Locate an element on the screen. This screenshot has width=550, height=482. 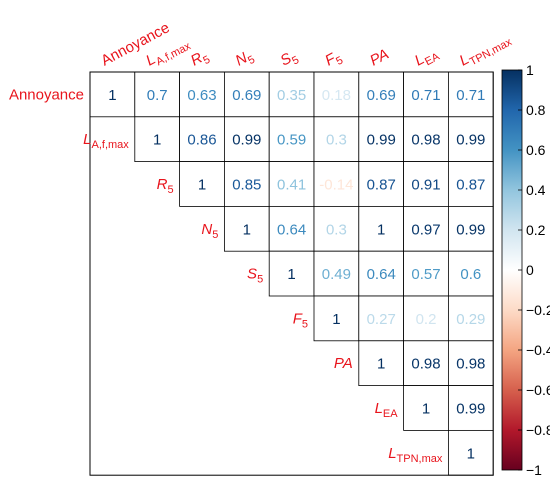
correlation-value: 0.7 is located at coordinates (157, 95).